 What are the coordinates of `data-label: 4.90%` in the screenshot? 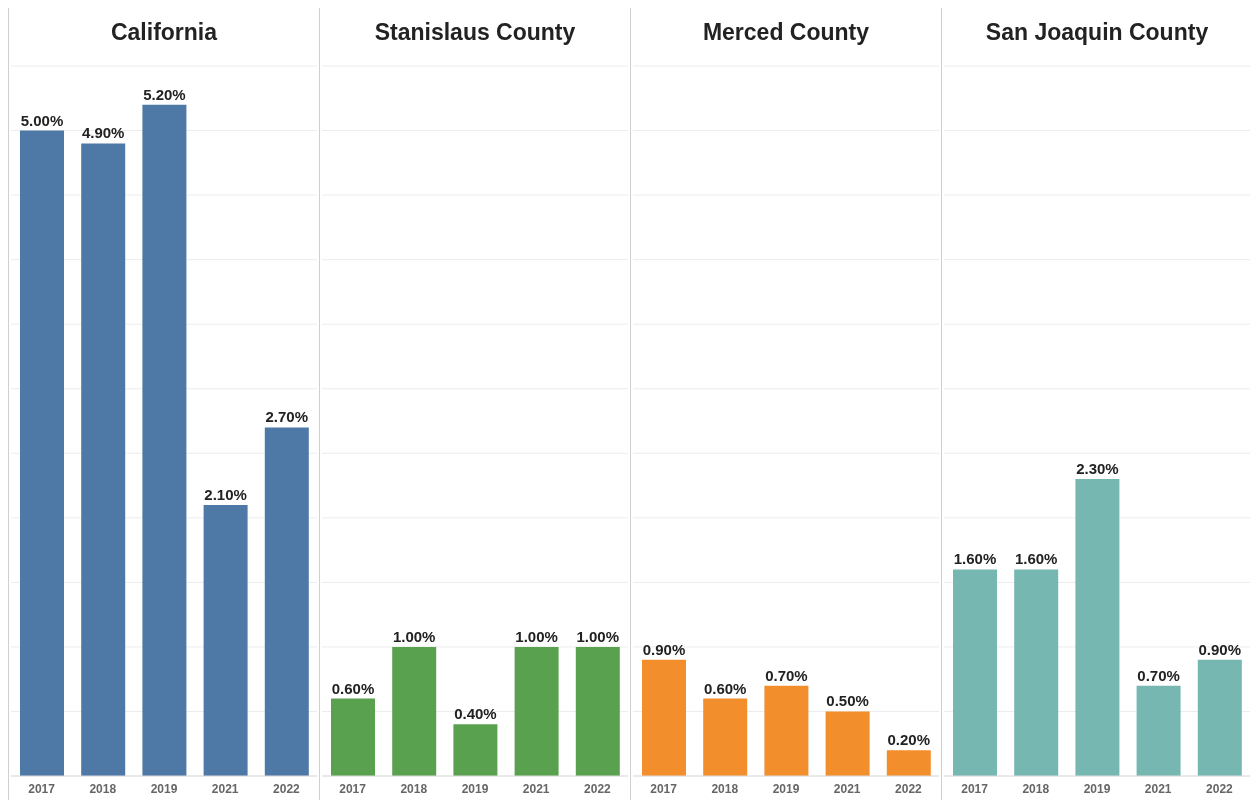 It's located at (103, 133).